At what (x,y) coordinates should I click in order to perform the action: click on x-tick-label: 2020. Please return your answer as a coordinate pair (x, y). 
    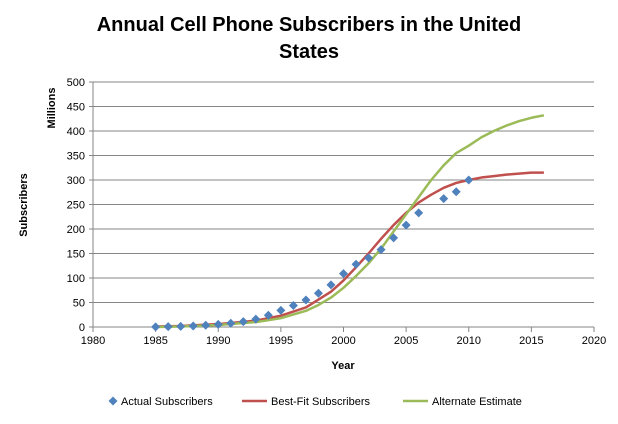
    Looking at the image, I should click on (594, 341).